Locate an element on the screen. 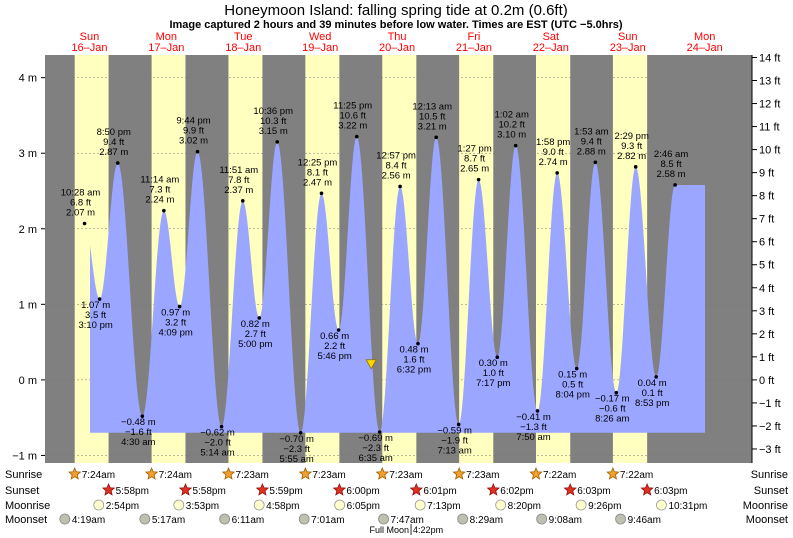  tide-label: −1.3 ft is located at coordinates (533, 427).